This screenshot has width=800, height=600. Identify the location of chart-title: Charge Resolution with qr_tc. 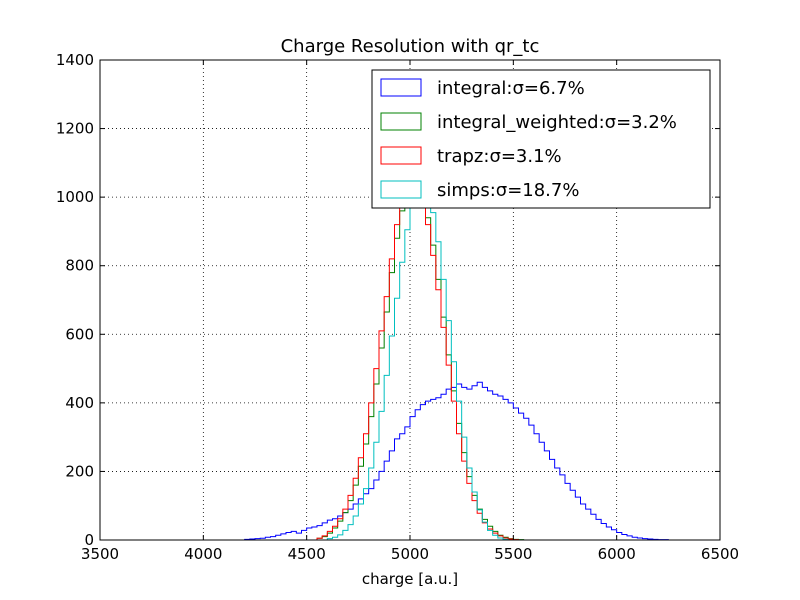
(410, 46).